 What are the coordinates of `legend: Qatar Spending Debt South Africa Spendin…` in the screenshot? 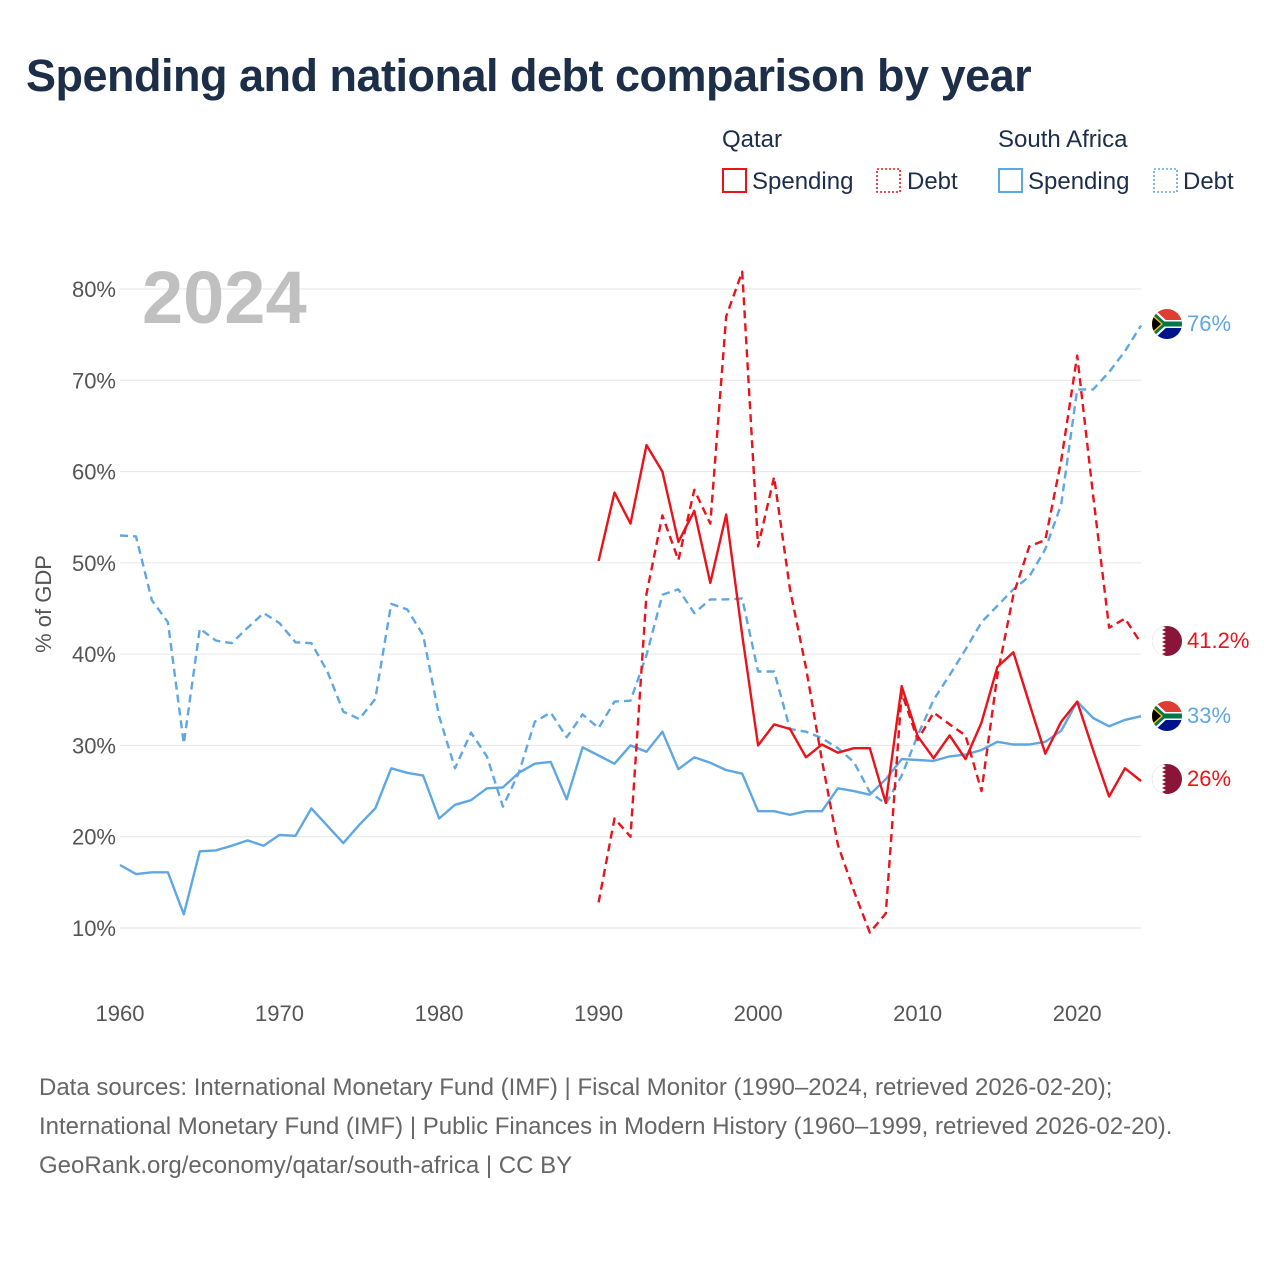 It's located at (978, 160).